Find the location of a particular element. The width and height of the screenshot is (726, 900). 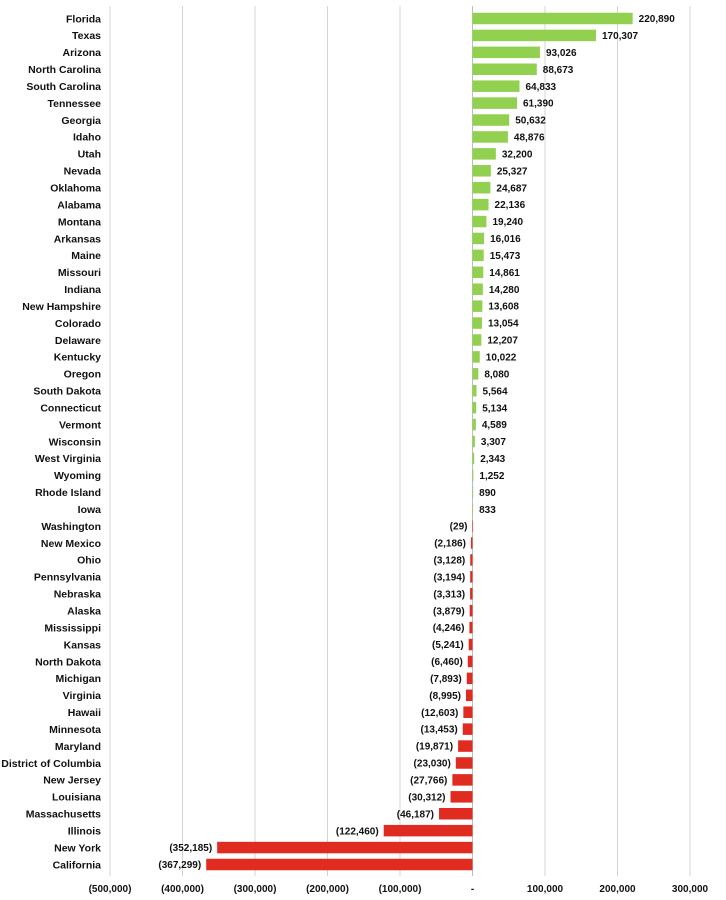

category-label: New Mexico is located at coordinates (71, 544).